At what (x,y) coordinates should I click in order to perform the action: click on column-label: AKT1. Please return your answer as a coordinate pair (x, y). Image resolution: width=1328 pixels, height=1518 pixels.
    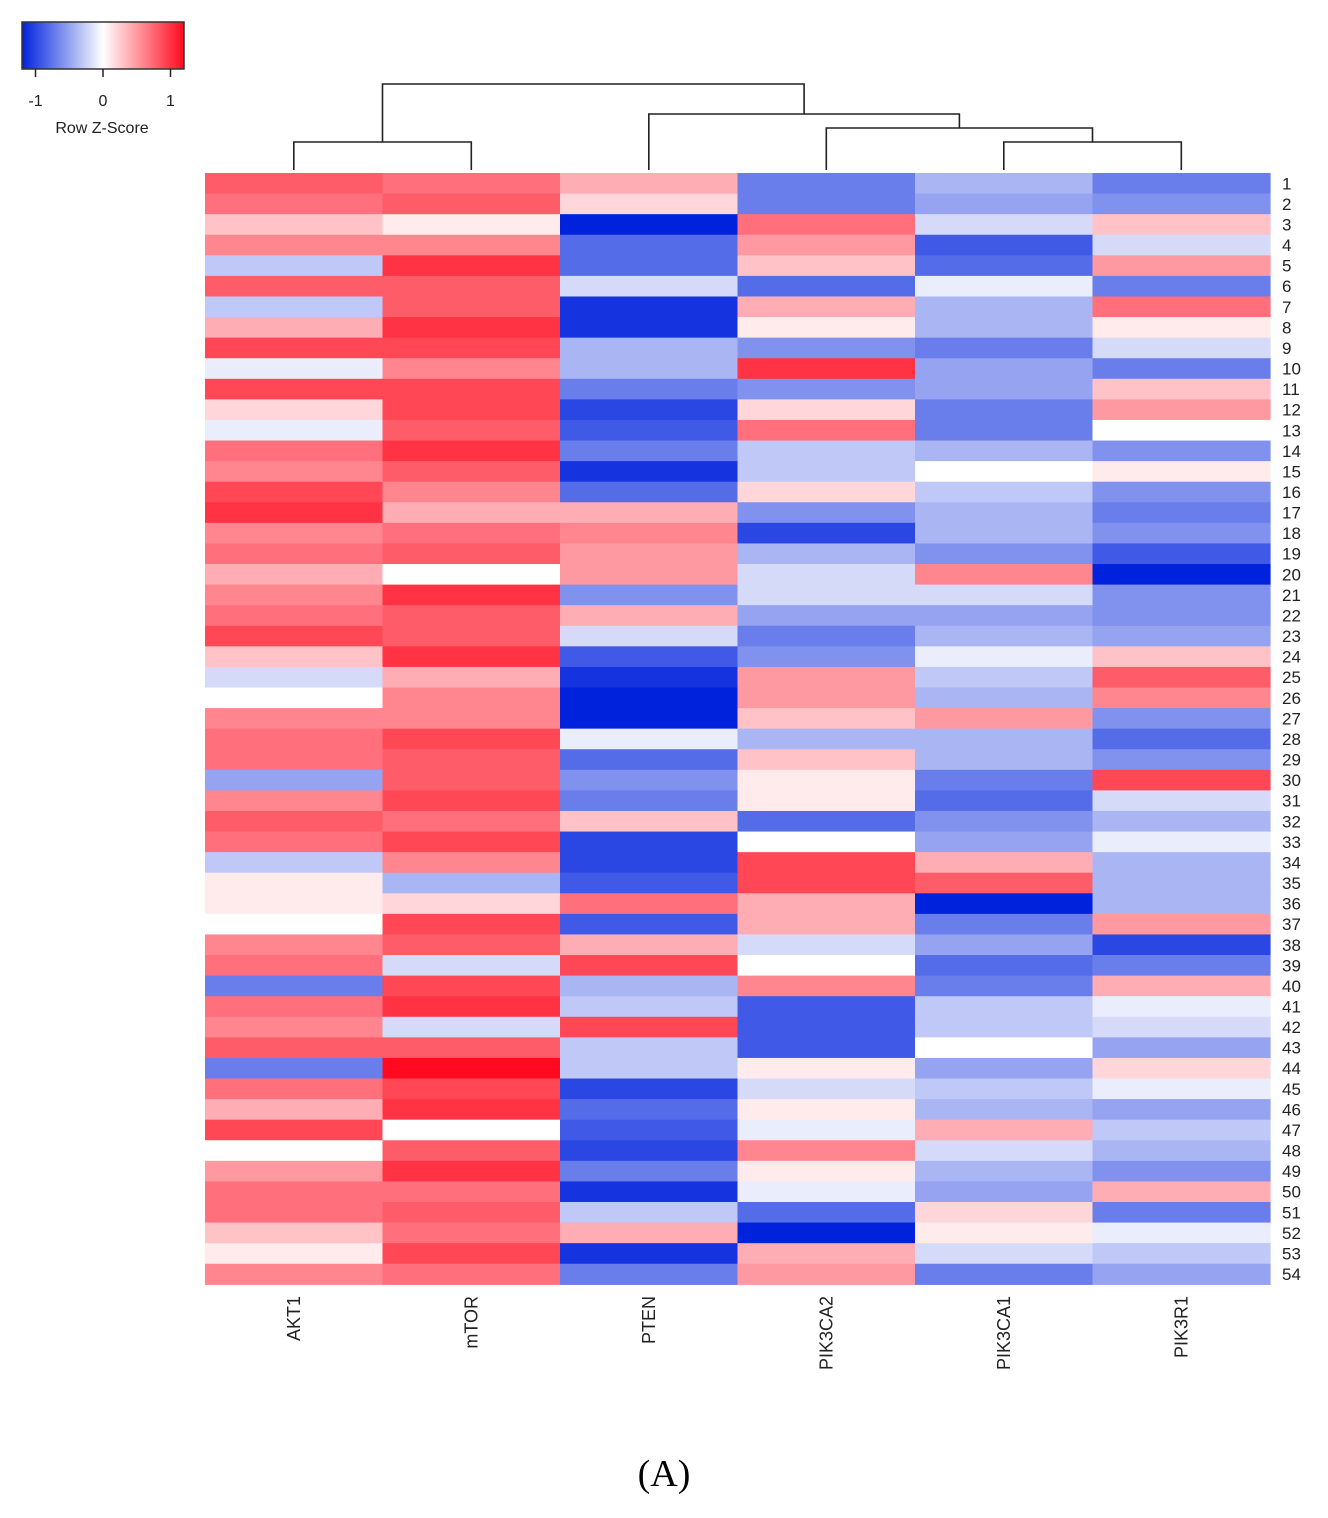
    Looking at the image, I should click on (294, 1318).